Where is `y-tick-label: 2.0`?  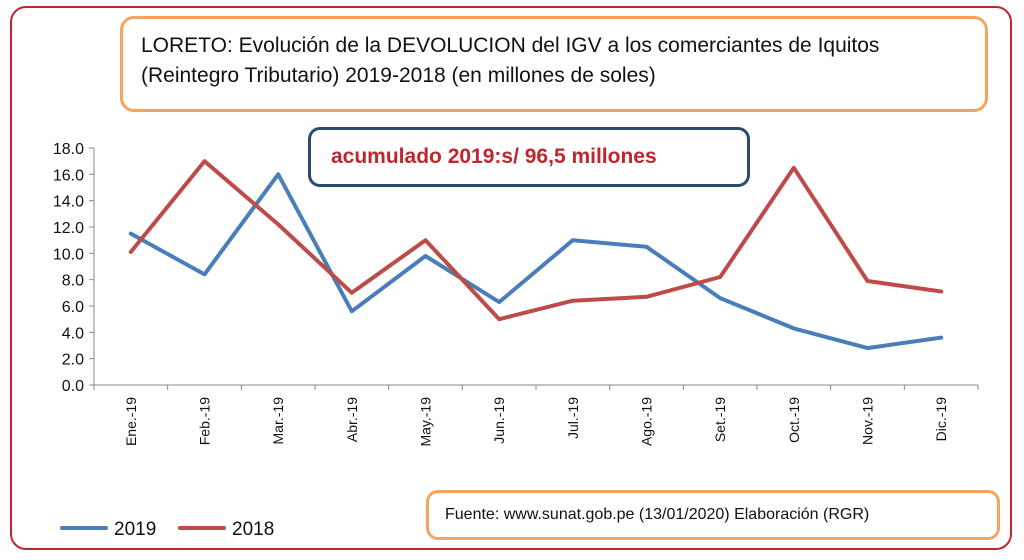 y-tick-label: 2.0 is located at coordinates (73, 360).